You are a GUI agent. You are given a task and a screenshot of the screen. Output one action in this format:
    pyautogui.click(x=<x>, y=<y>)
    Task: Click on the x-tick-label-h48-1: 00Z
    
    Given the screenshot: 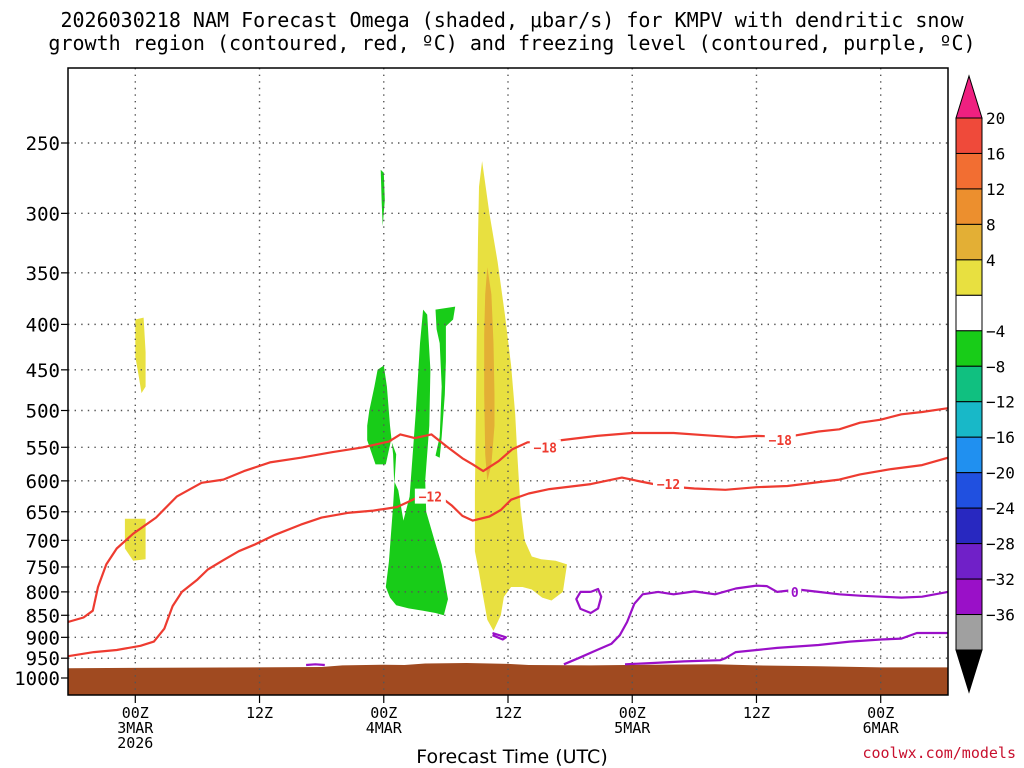 What is the action you would take?
    pyautogui.click(x=632, y=713)
    